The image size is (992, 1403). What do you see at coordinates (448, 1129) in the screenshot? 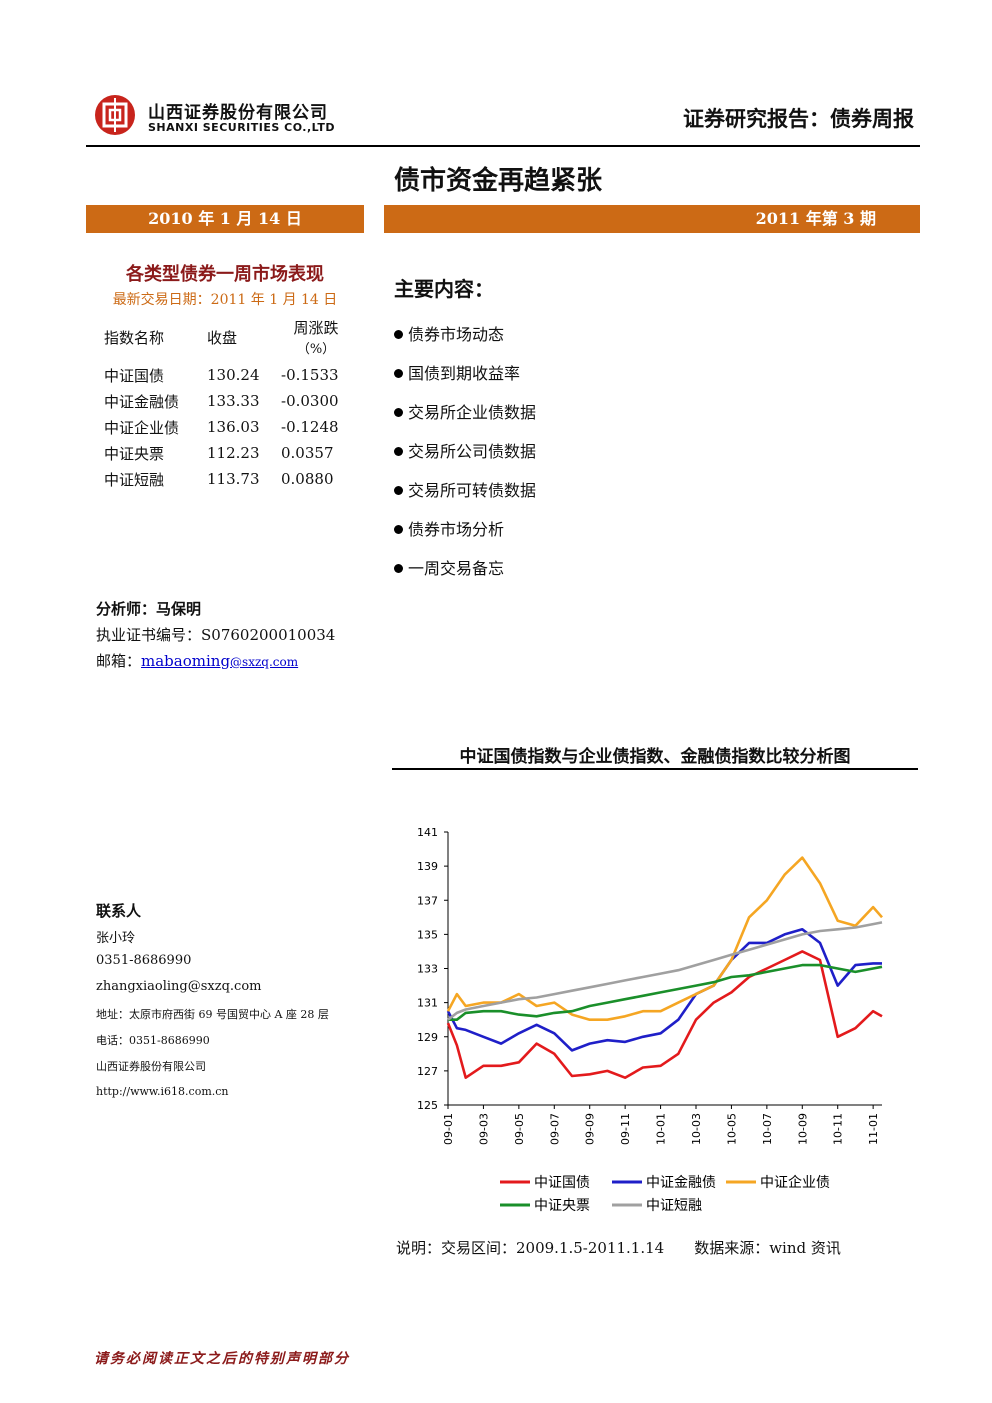
I see `x-tick-label: 09-01` at bounding box center [448, 1129].